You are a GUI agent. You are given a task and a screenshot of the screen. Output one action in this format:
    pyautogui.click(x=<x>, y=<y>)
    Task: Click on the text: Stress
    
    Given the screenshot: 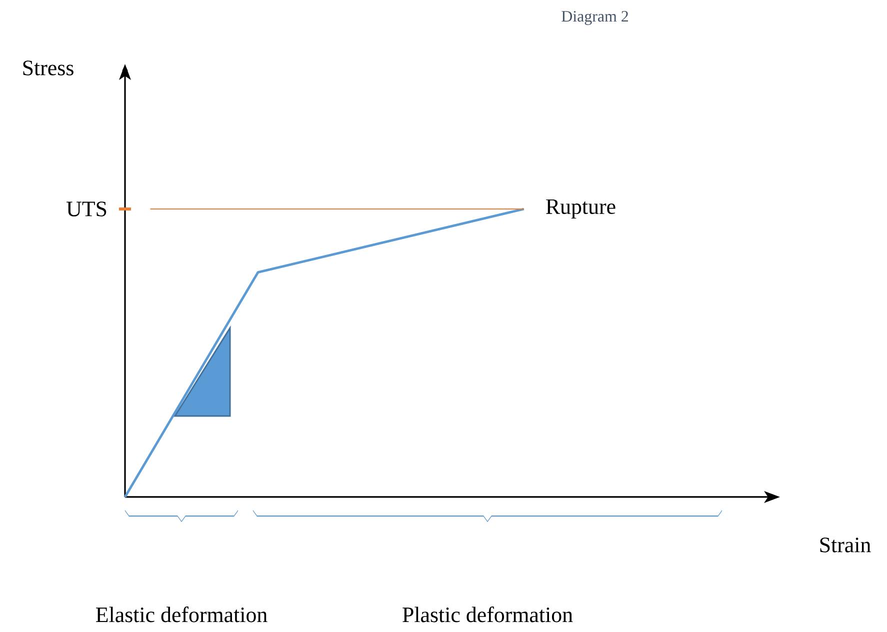 What is the action you would take?
    pyautogui.click(x=48, y=68)
    